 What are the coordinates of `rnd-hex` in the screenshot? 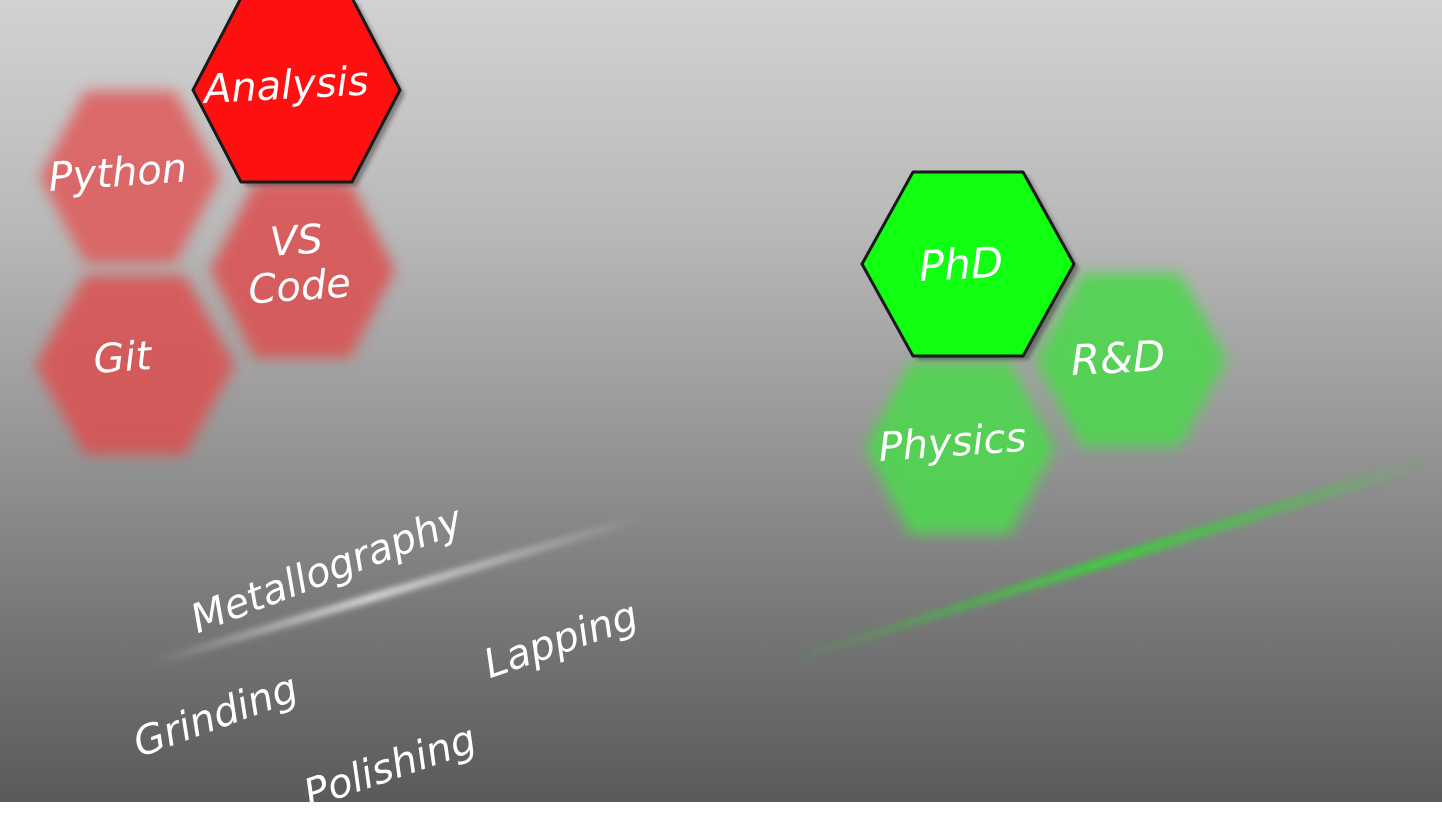 It's located at (1131, 360).